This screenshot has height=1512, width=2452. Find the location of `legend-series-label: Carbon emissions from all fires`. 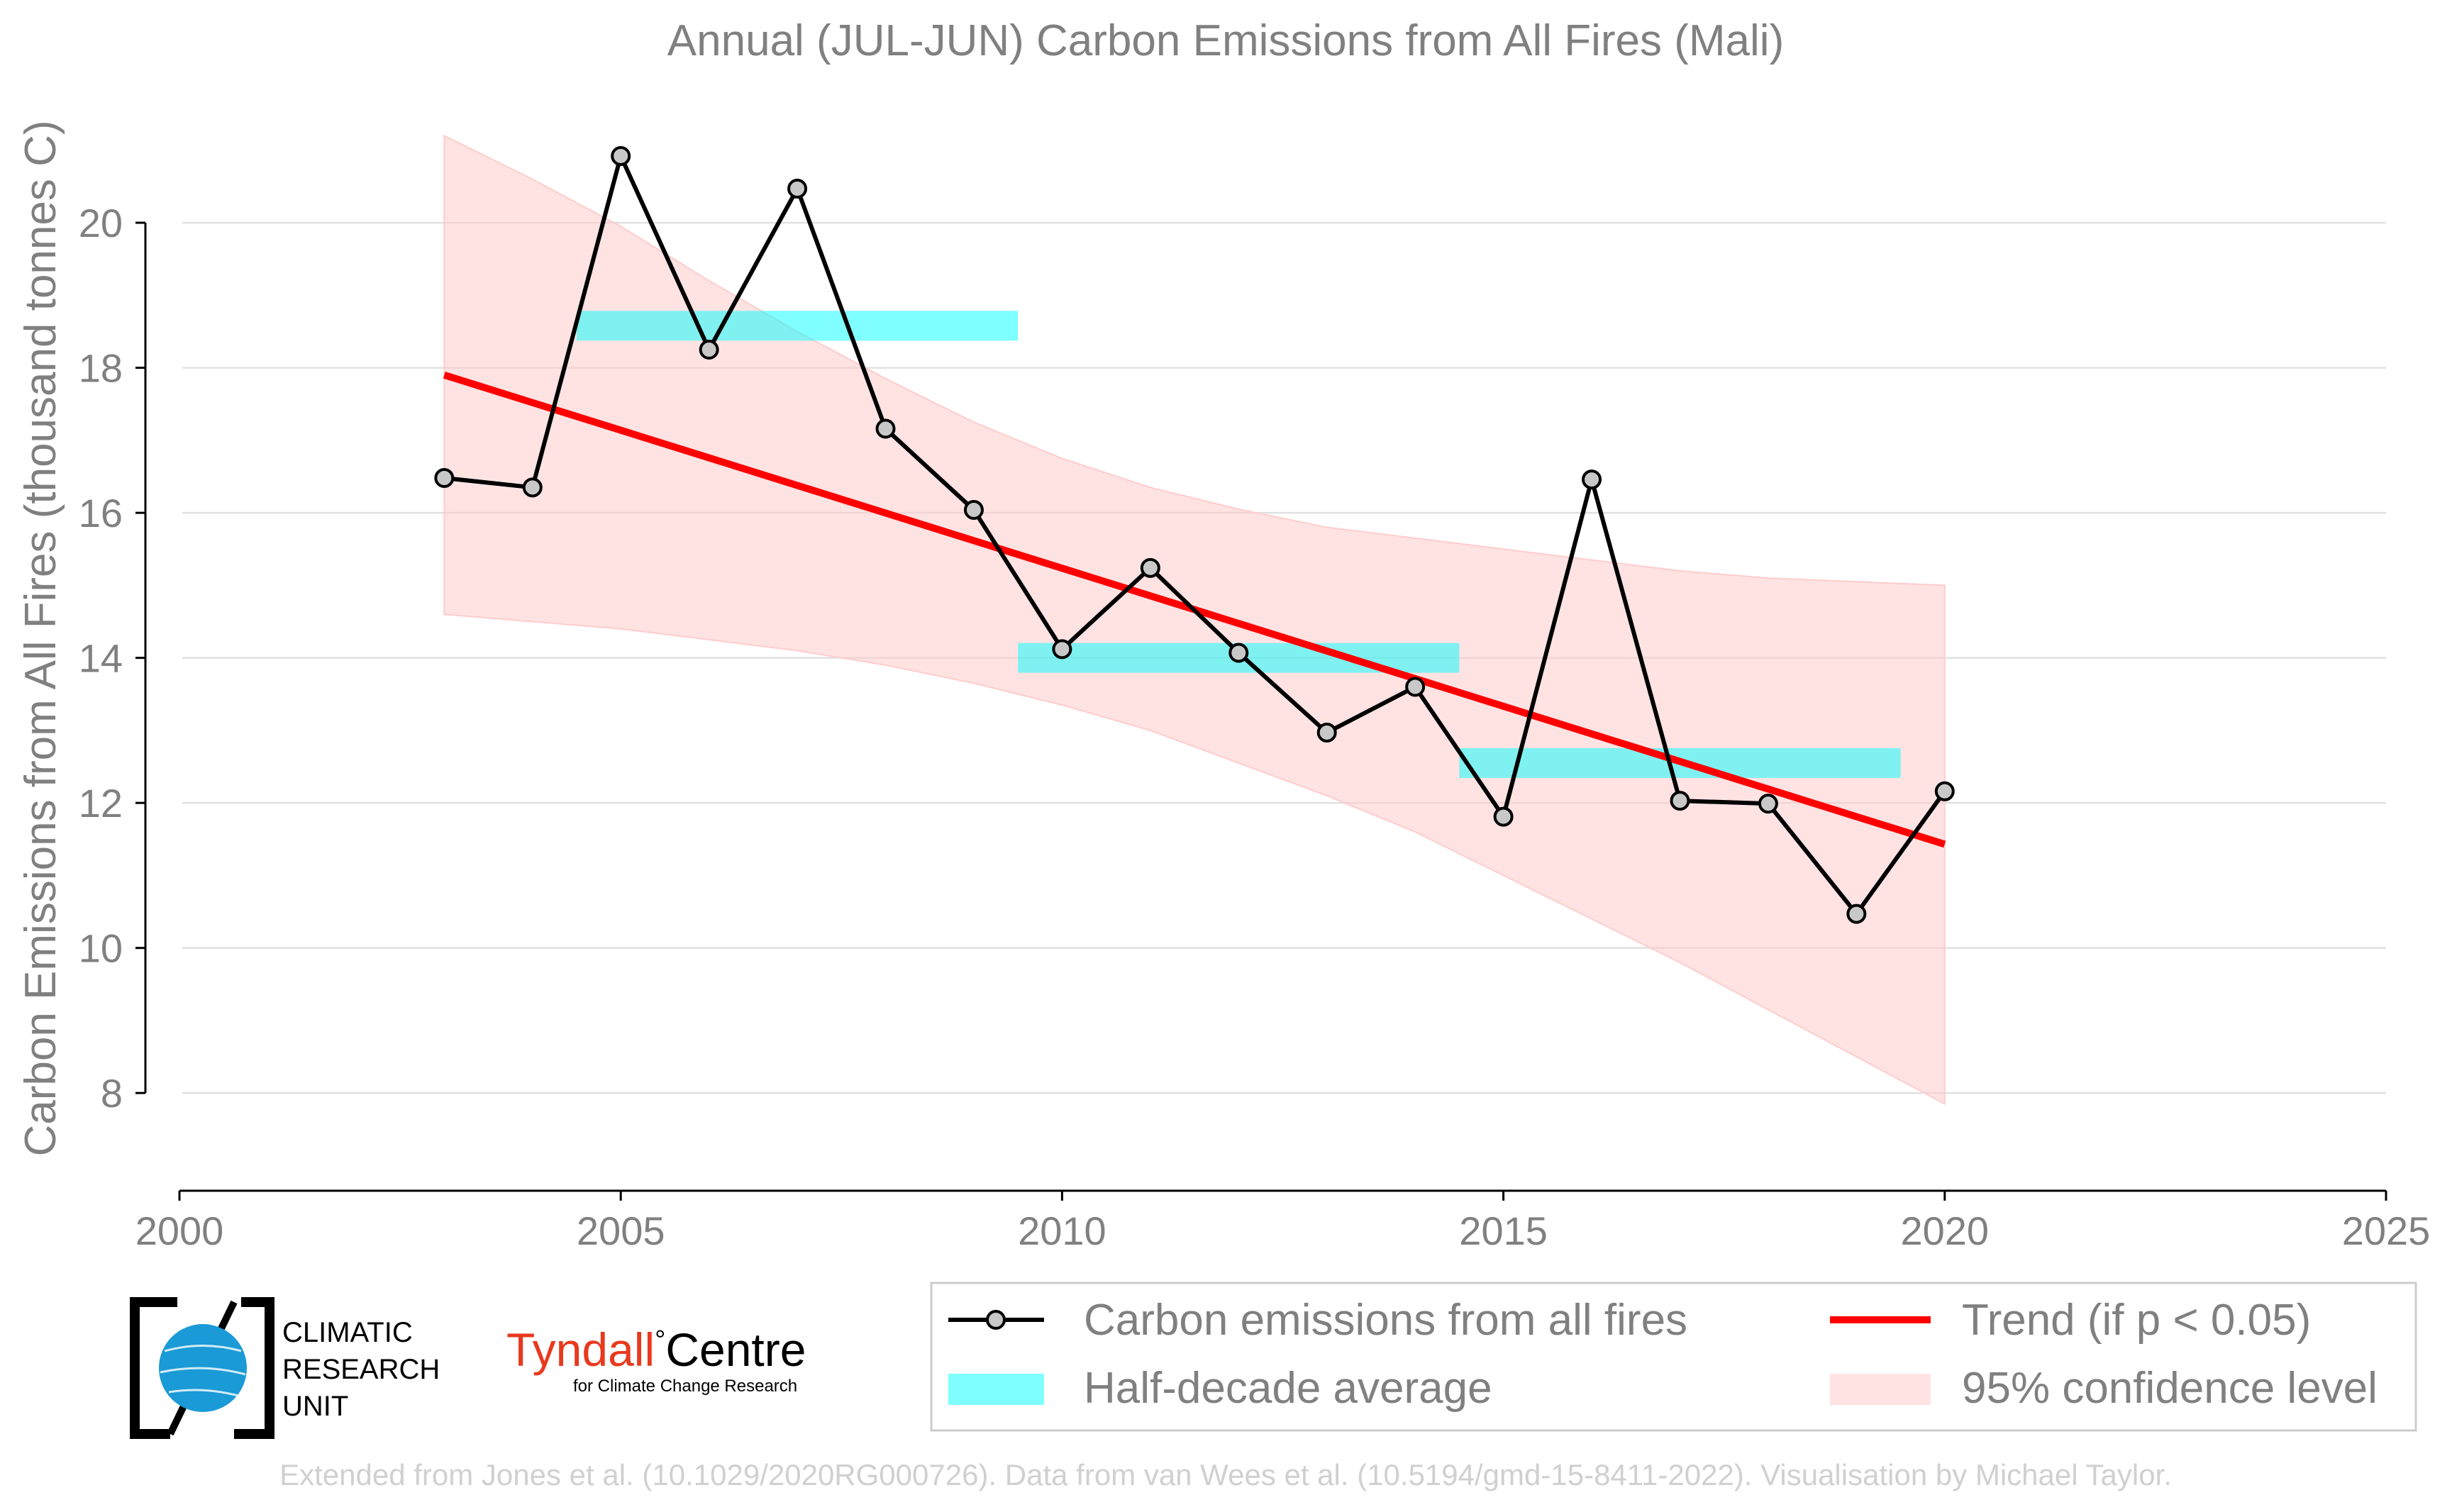

legend-series-label: Carbon emissions from all fires is located at coordinates (1385, 1320).